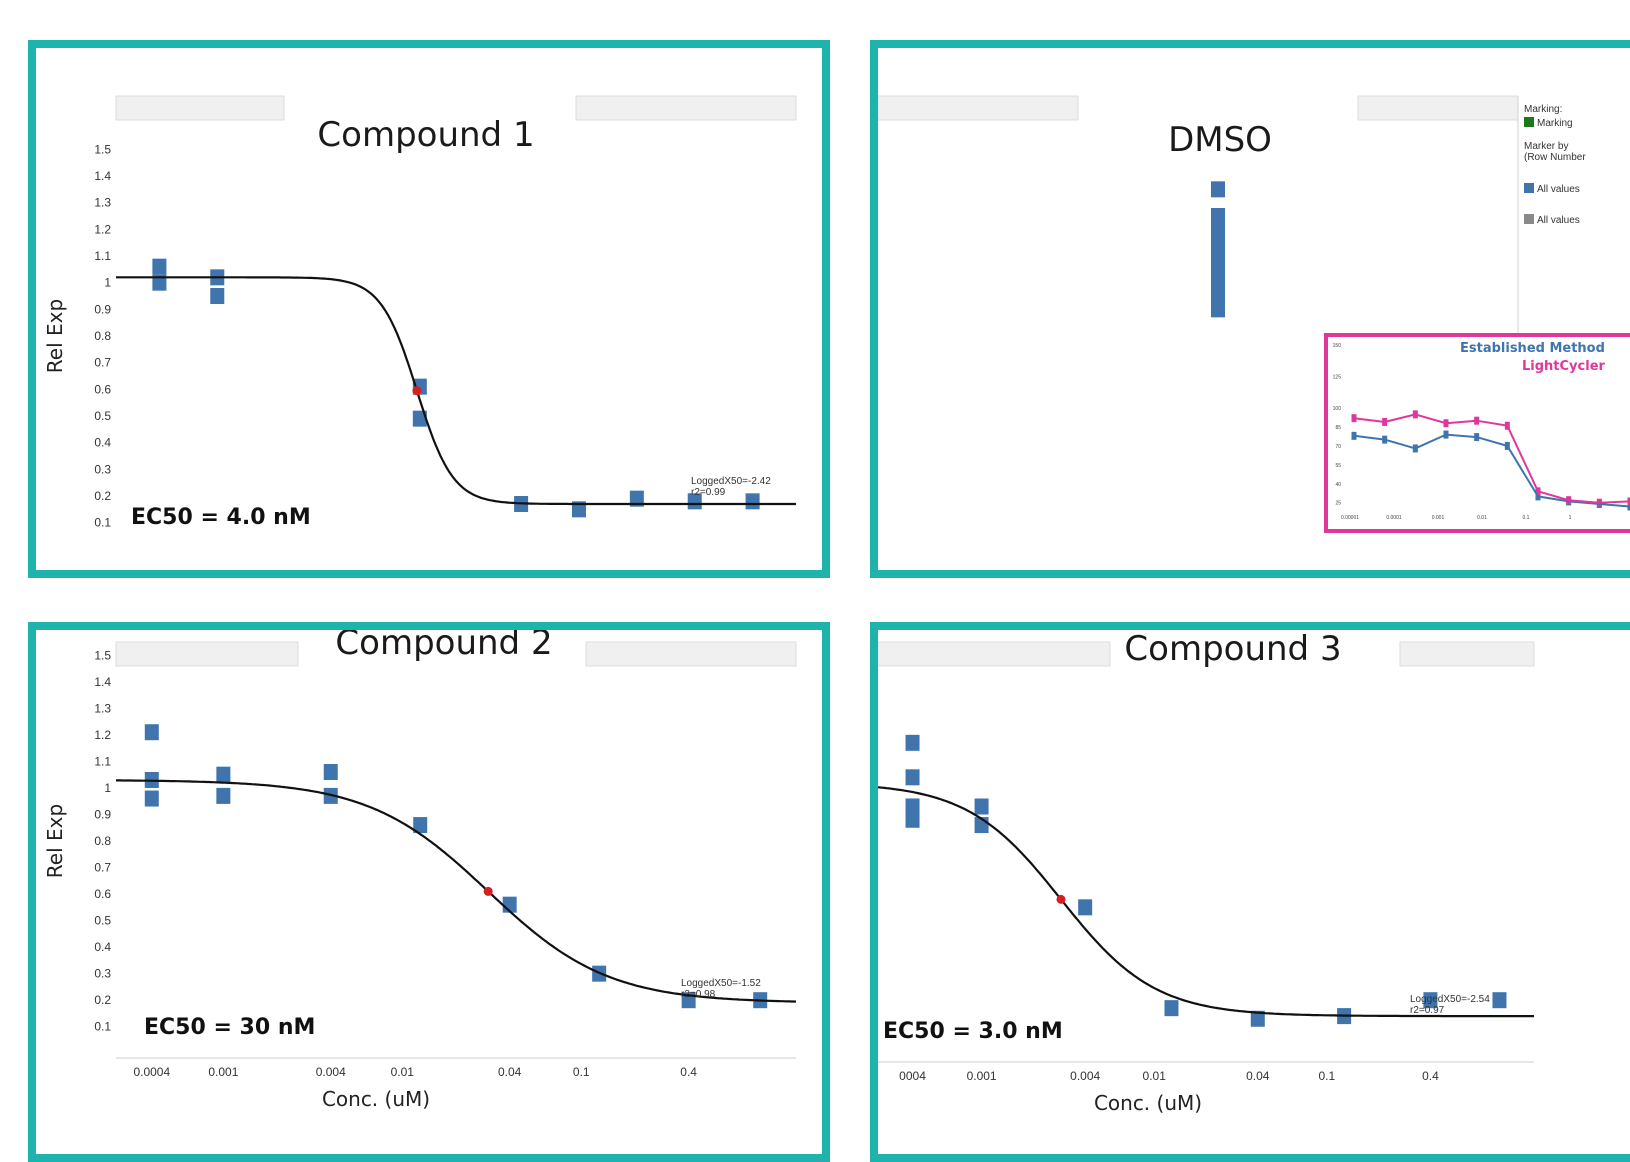  Describe the element at coordinates (1338, 504) in the screenshot. I see `inset-y-tick: 25` at that location.